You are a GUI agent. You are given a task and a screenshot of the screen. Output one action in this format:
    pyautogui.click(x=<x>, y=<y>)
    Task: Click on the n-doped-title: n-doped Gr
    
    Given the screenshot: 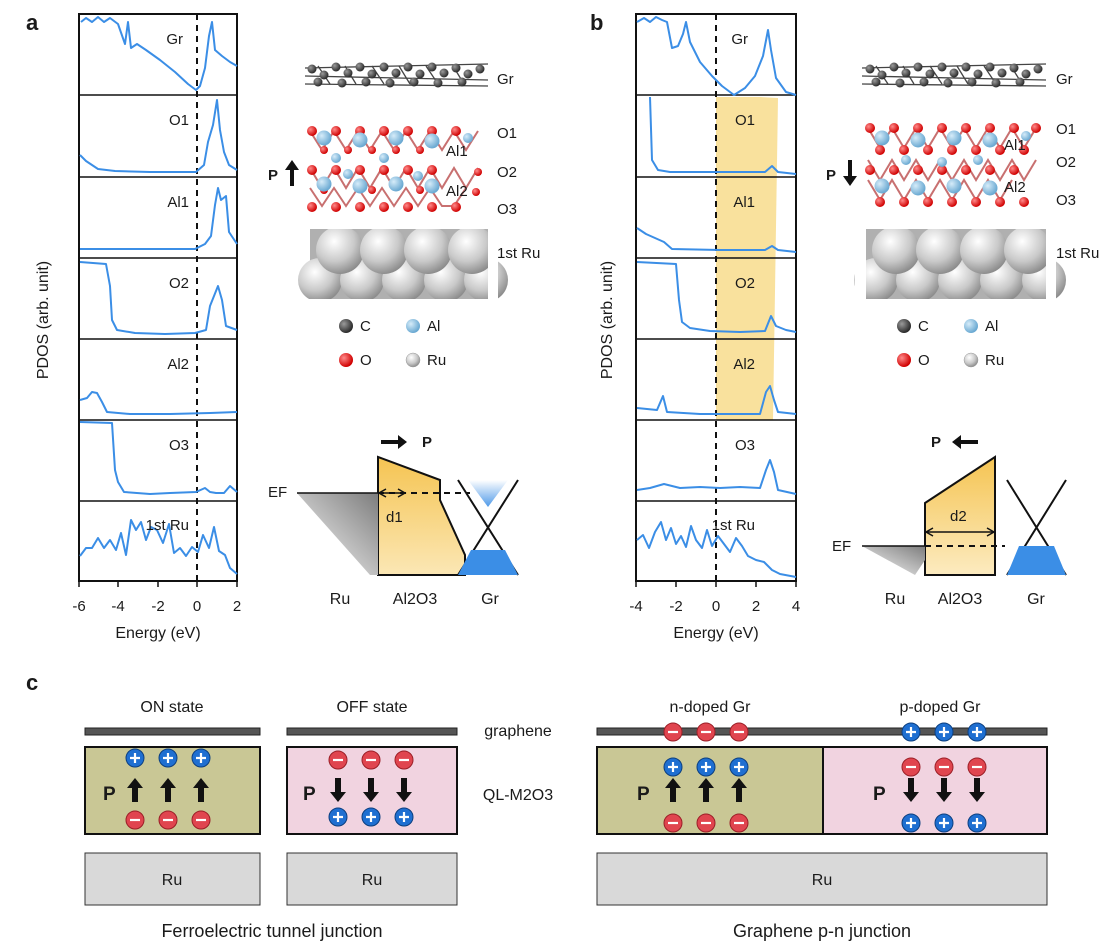 What is the action you would take?
    pyautogui.click(x=711, y=707)
    